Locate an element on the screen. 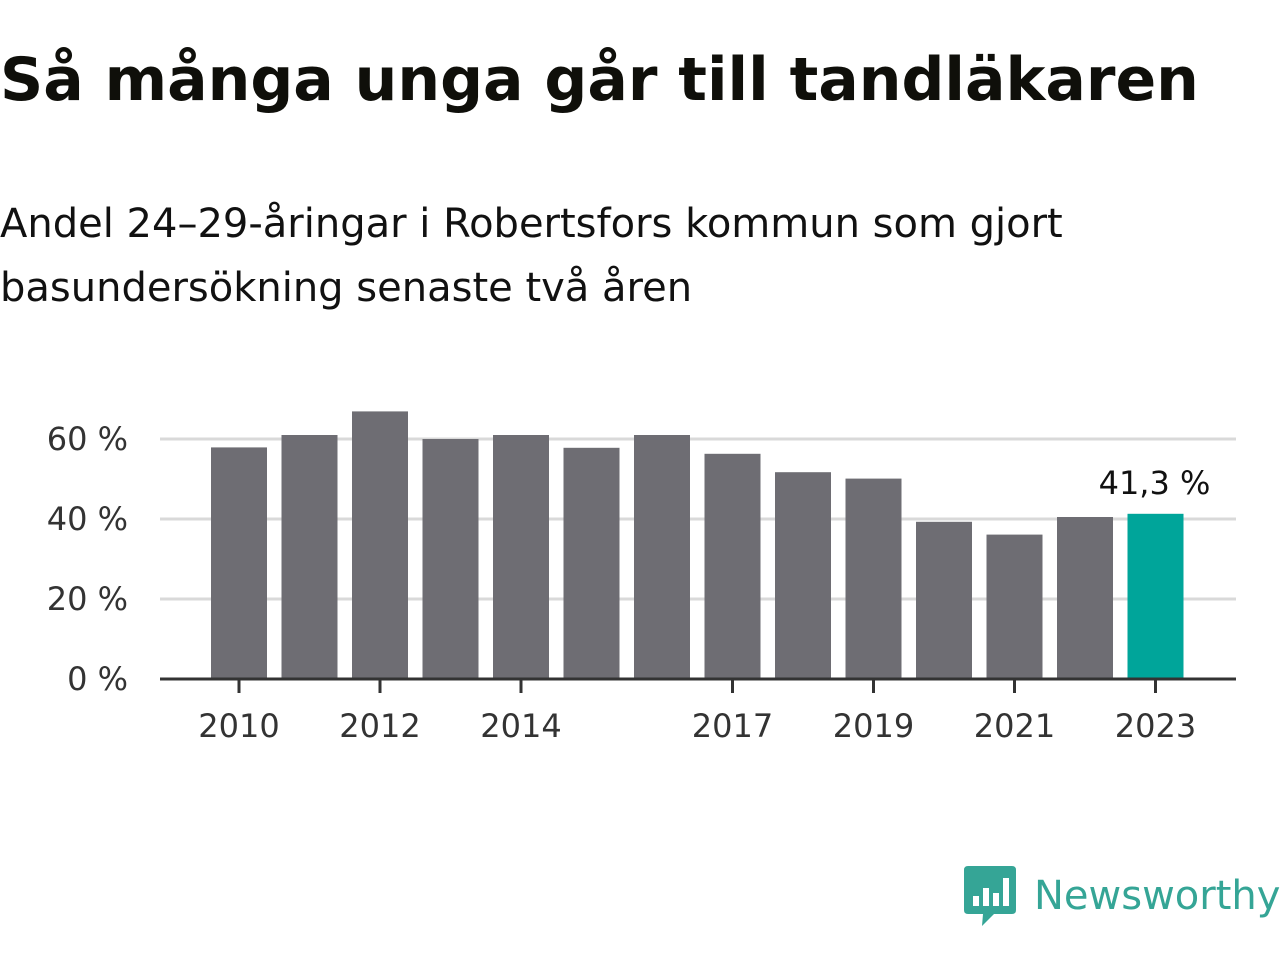  y-tick-label: 20 % is located at coordinates (87, 599).